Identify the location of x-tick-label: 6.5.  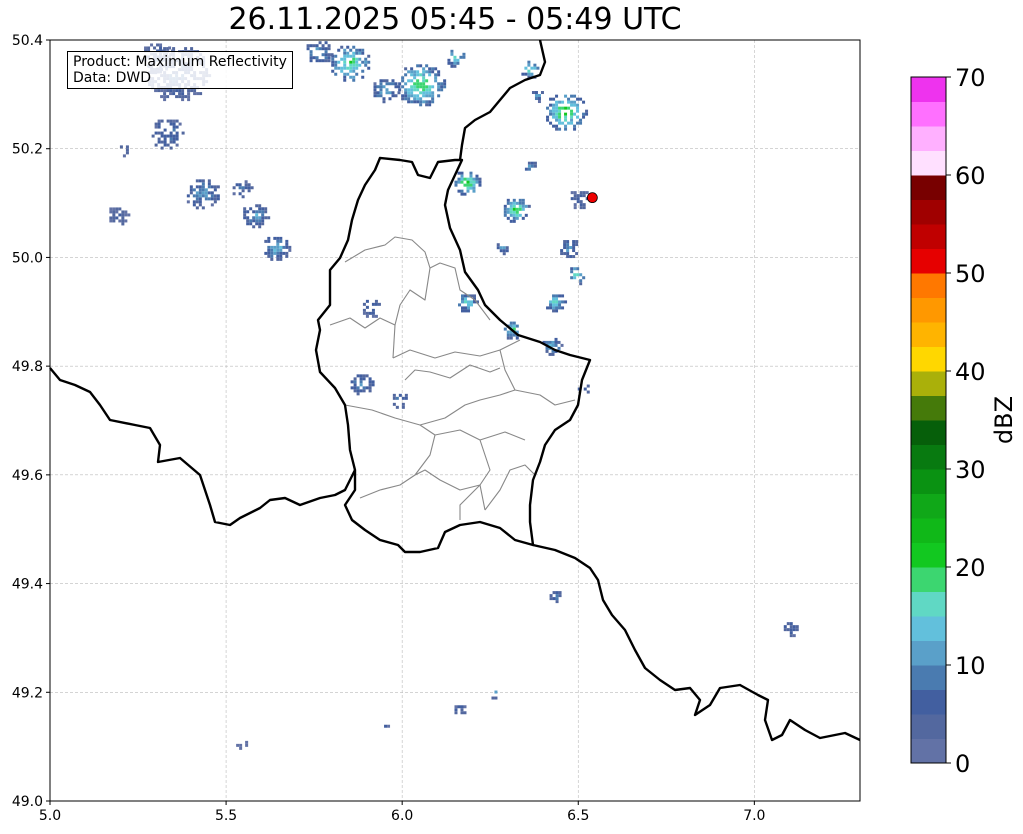
(578, 816).